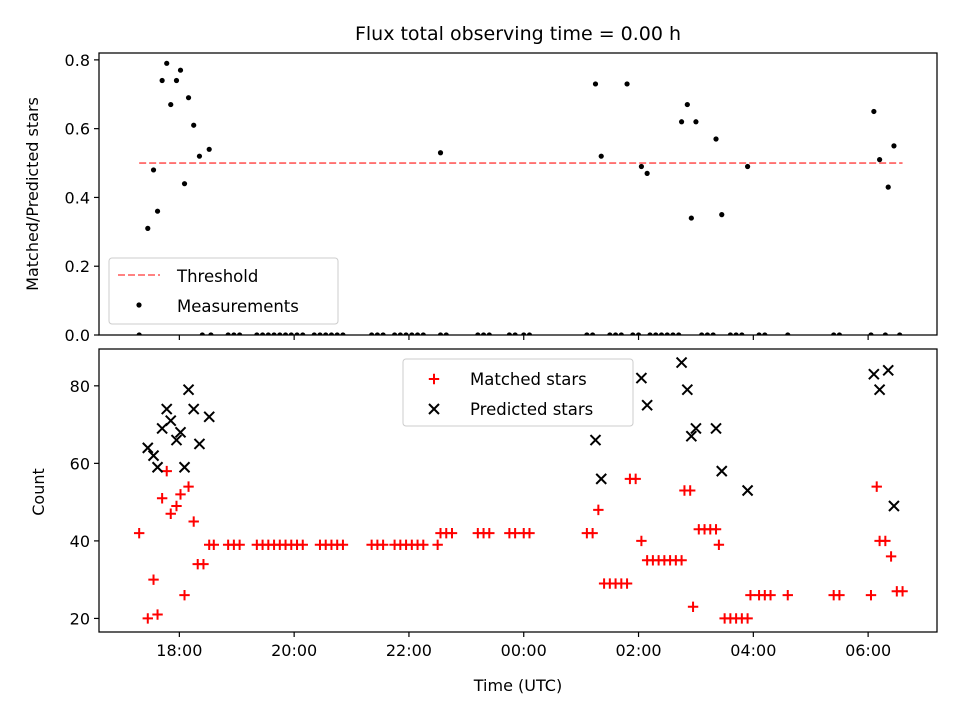 The width and height of the screenshot is (960, 720). I want to click on x-tick-label: 22:00, so click(409, 650).